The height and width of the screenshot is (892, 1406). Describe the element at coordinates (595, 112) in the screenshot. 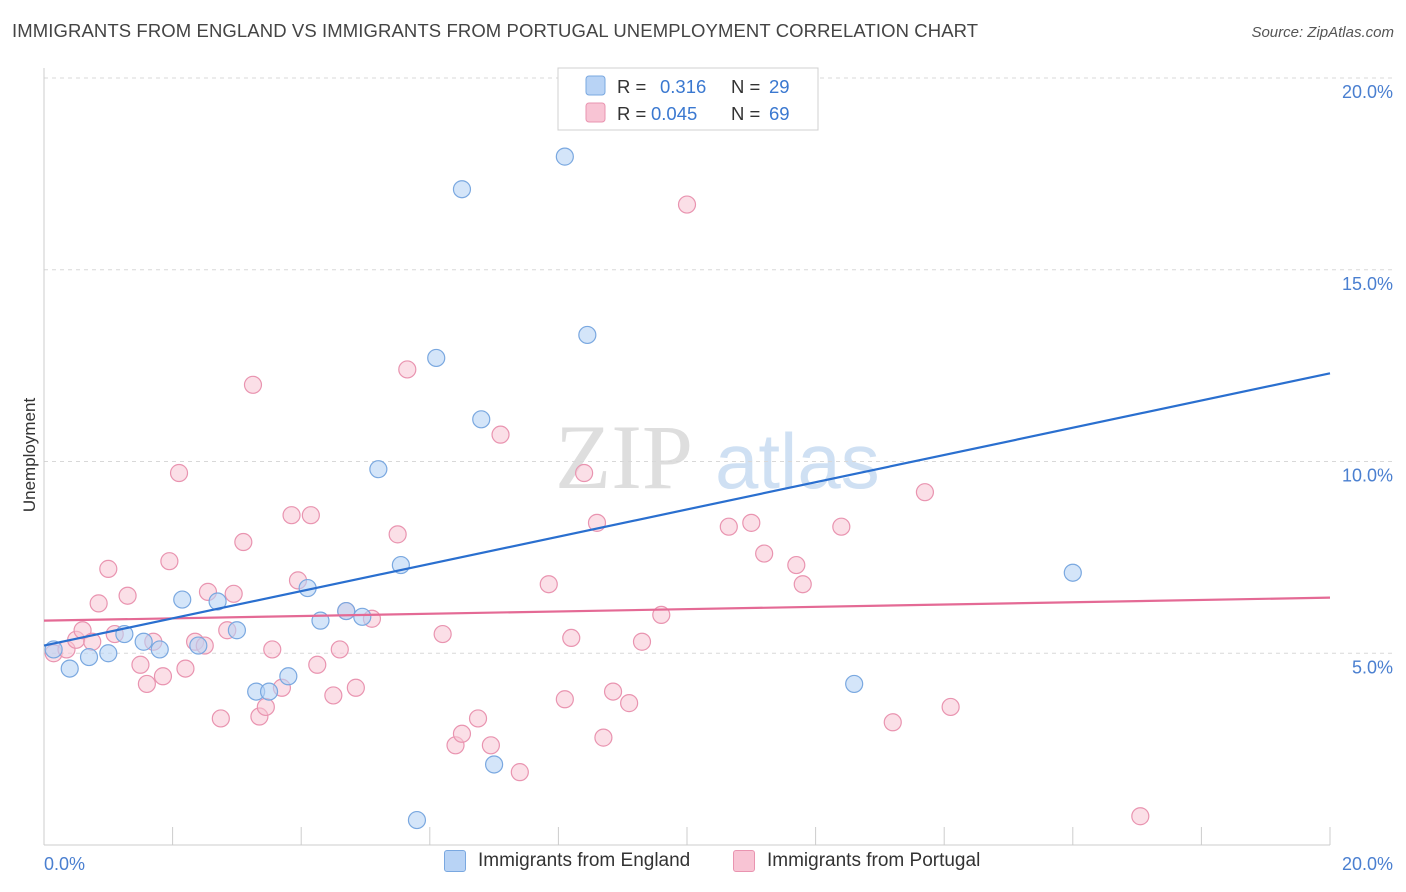

I see `legend-portugal-swatch` at that location.